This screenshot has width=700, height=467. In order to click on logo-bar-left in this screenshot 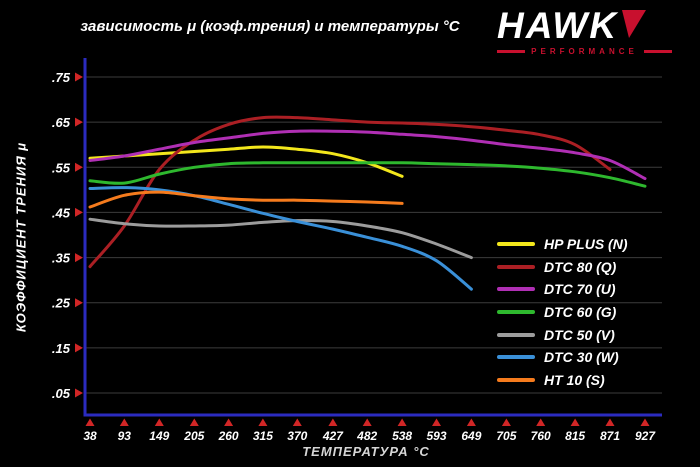, I will do `click(511, 52)`.